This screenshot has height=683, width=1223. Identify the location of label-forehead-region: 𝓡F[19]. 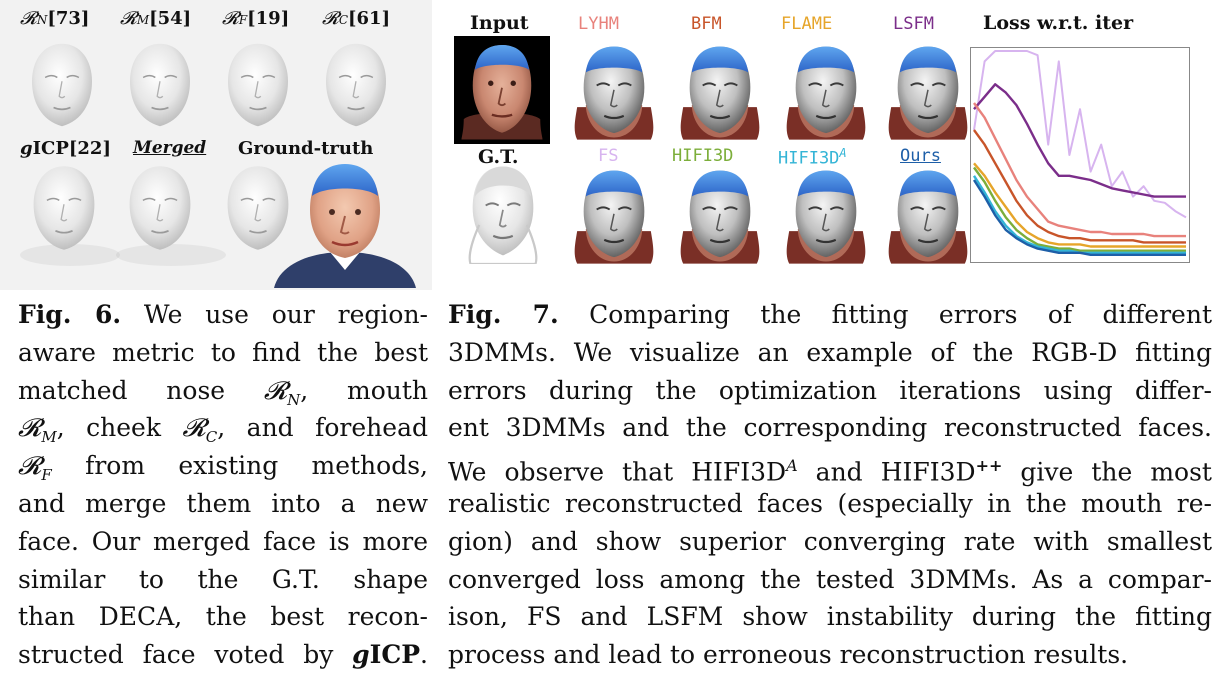
(256, 18).